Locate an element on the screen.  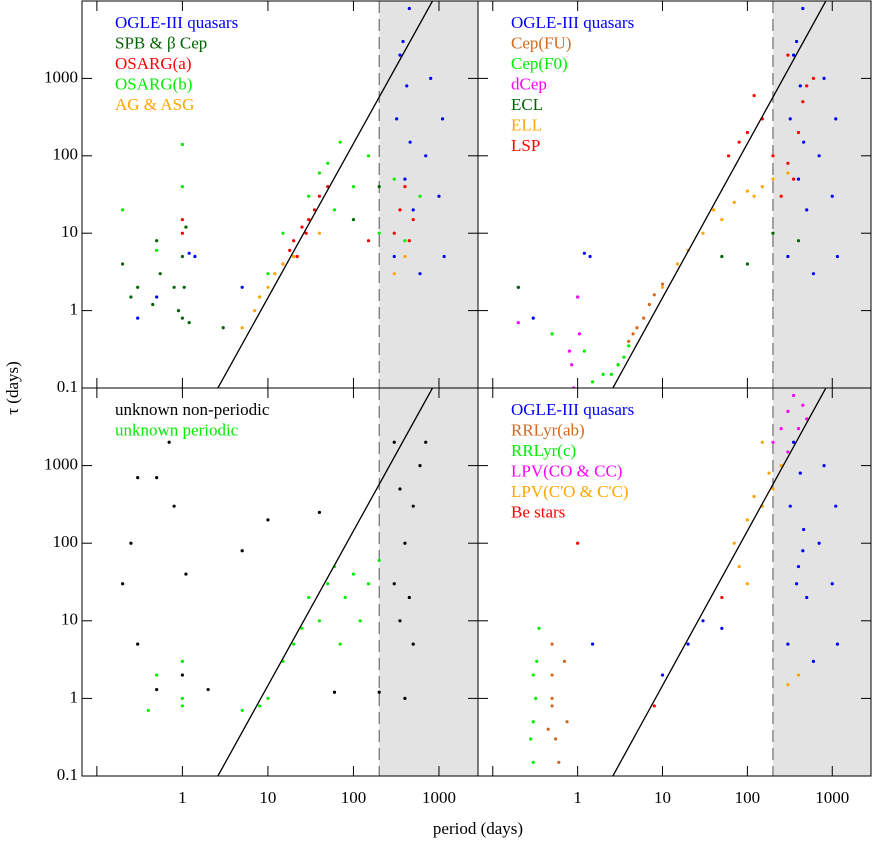
legend-entry: OSARG(b) is located at coordinates (153, 83).